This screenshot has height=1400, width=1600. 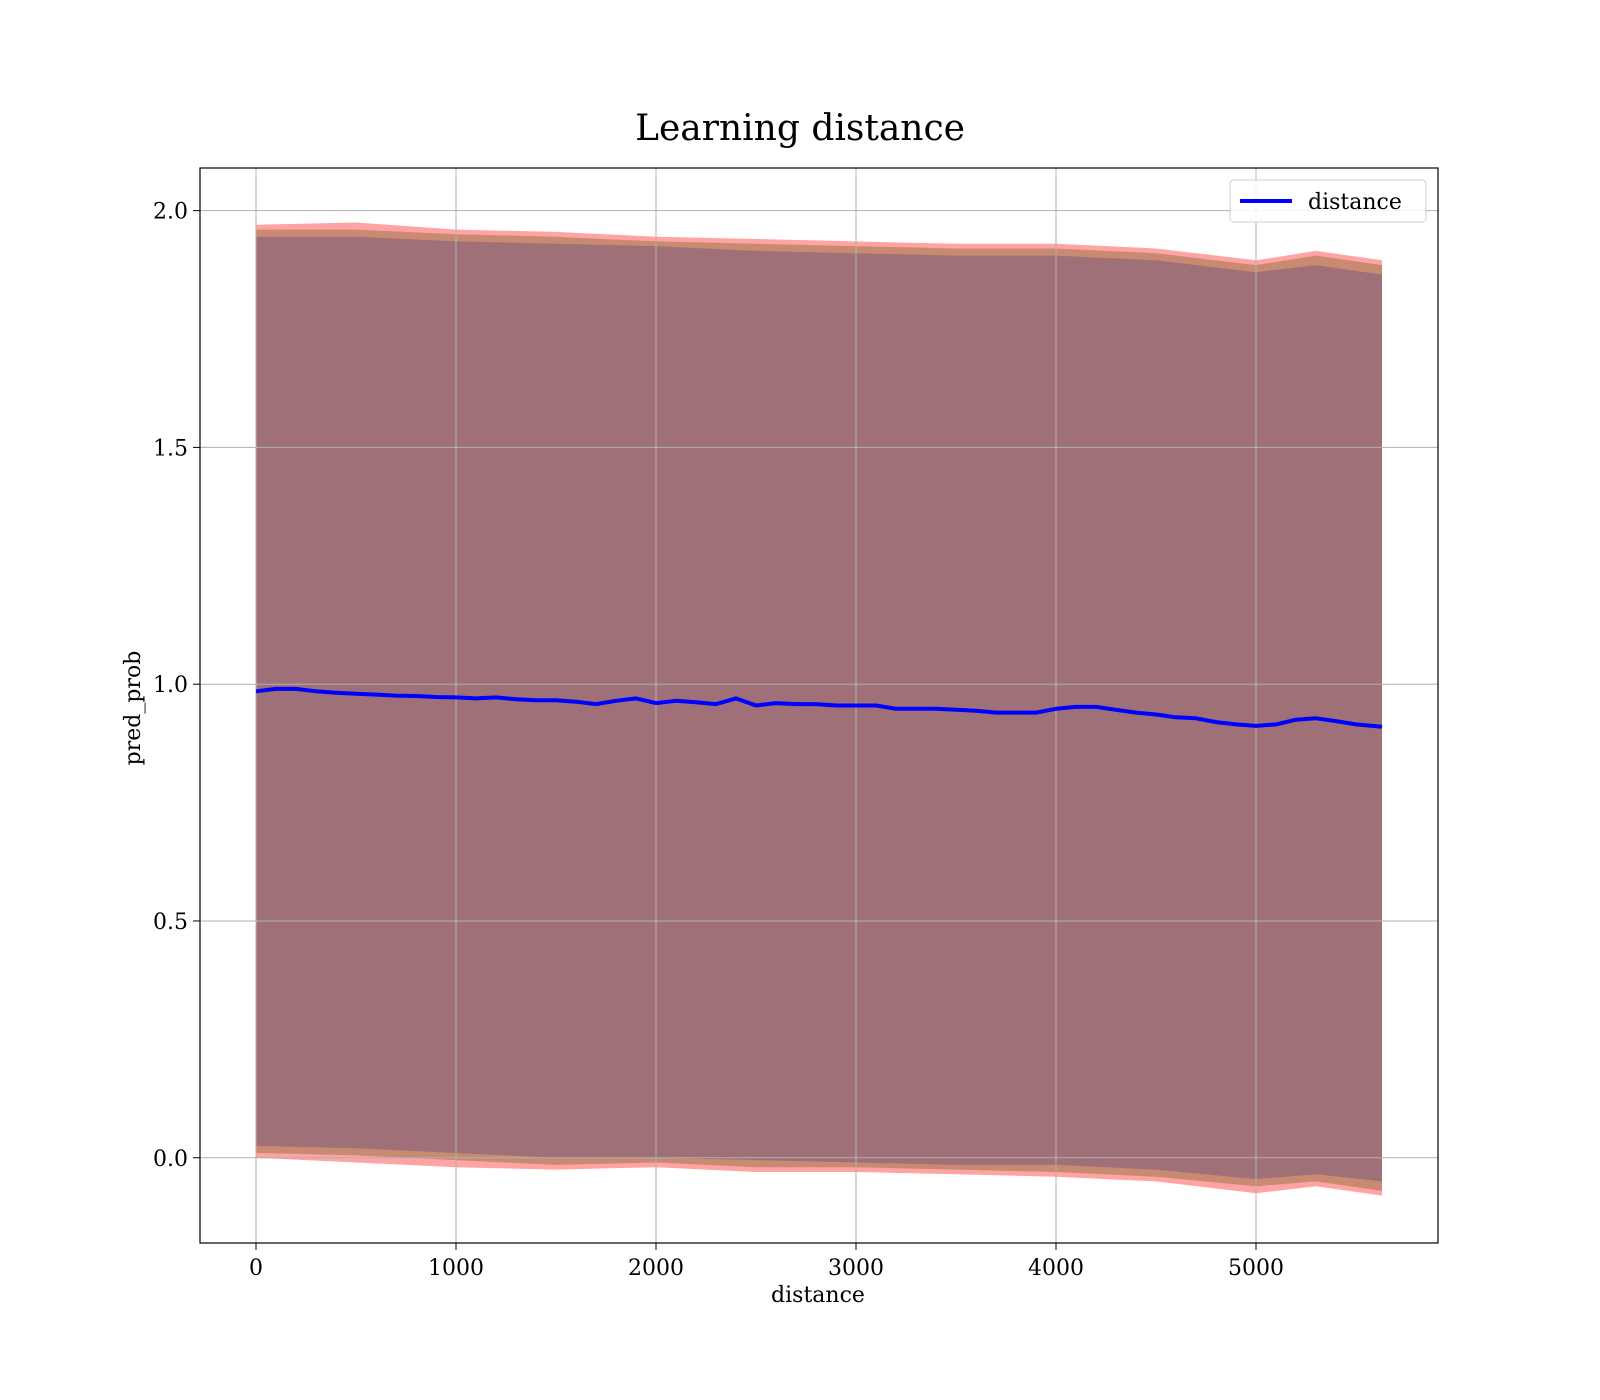 What do you see at coordinates (1056, 1268) in the screenshot?
I see `x-tick-label: 4000` at bounding box center [1056, 1268].